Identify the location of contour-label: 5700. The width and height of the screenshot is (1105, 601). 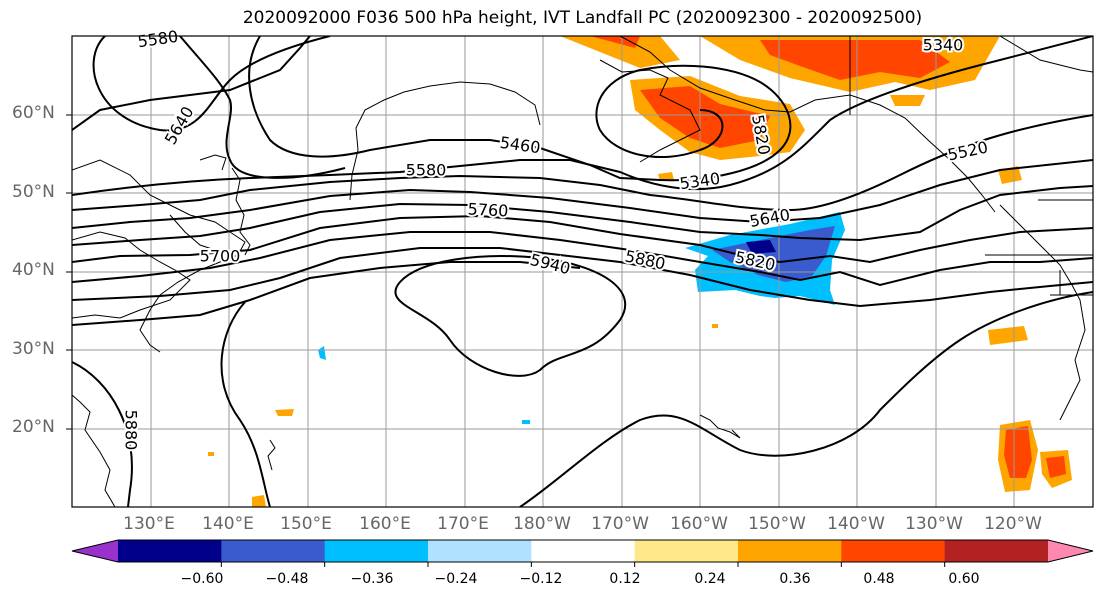
(220, 256).